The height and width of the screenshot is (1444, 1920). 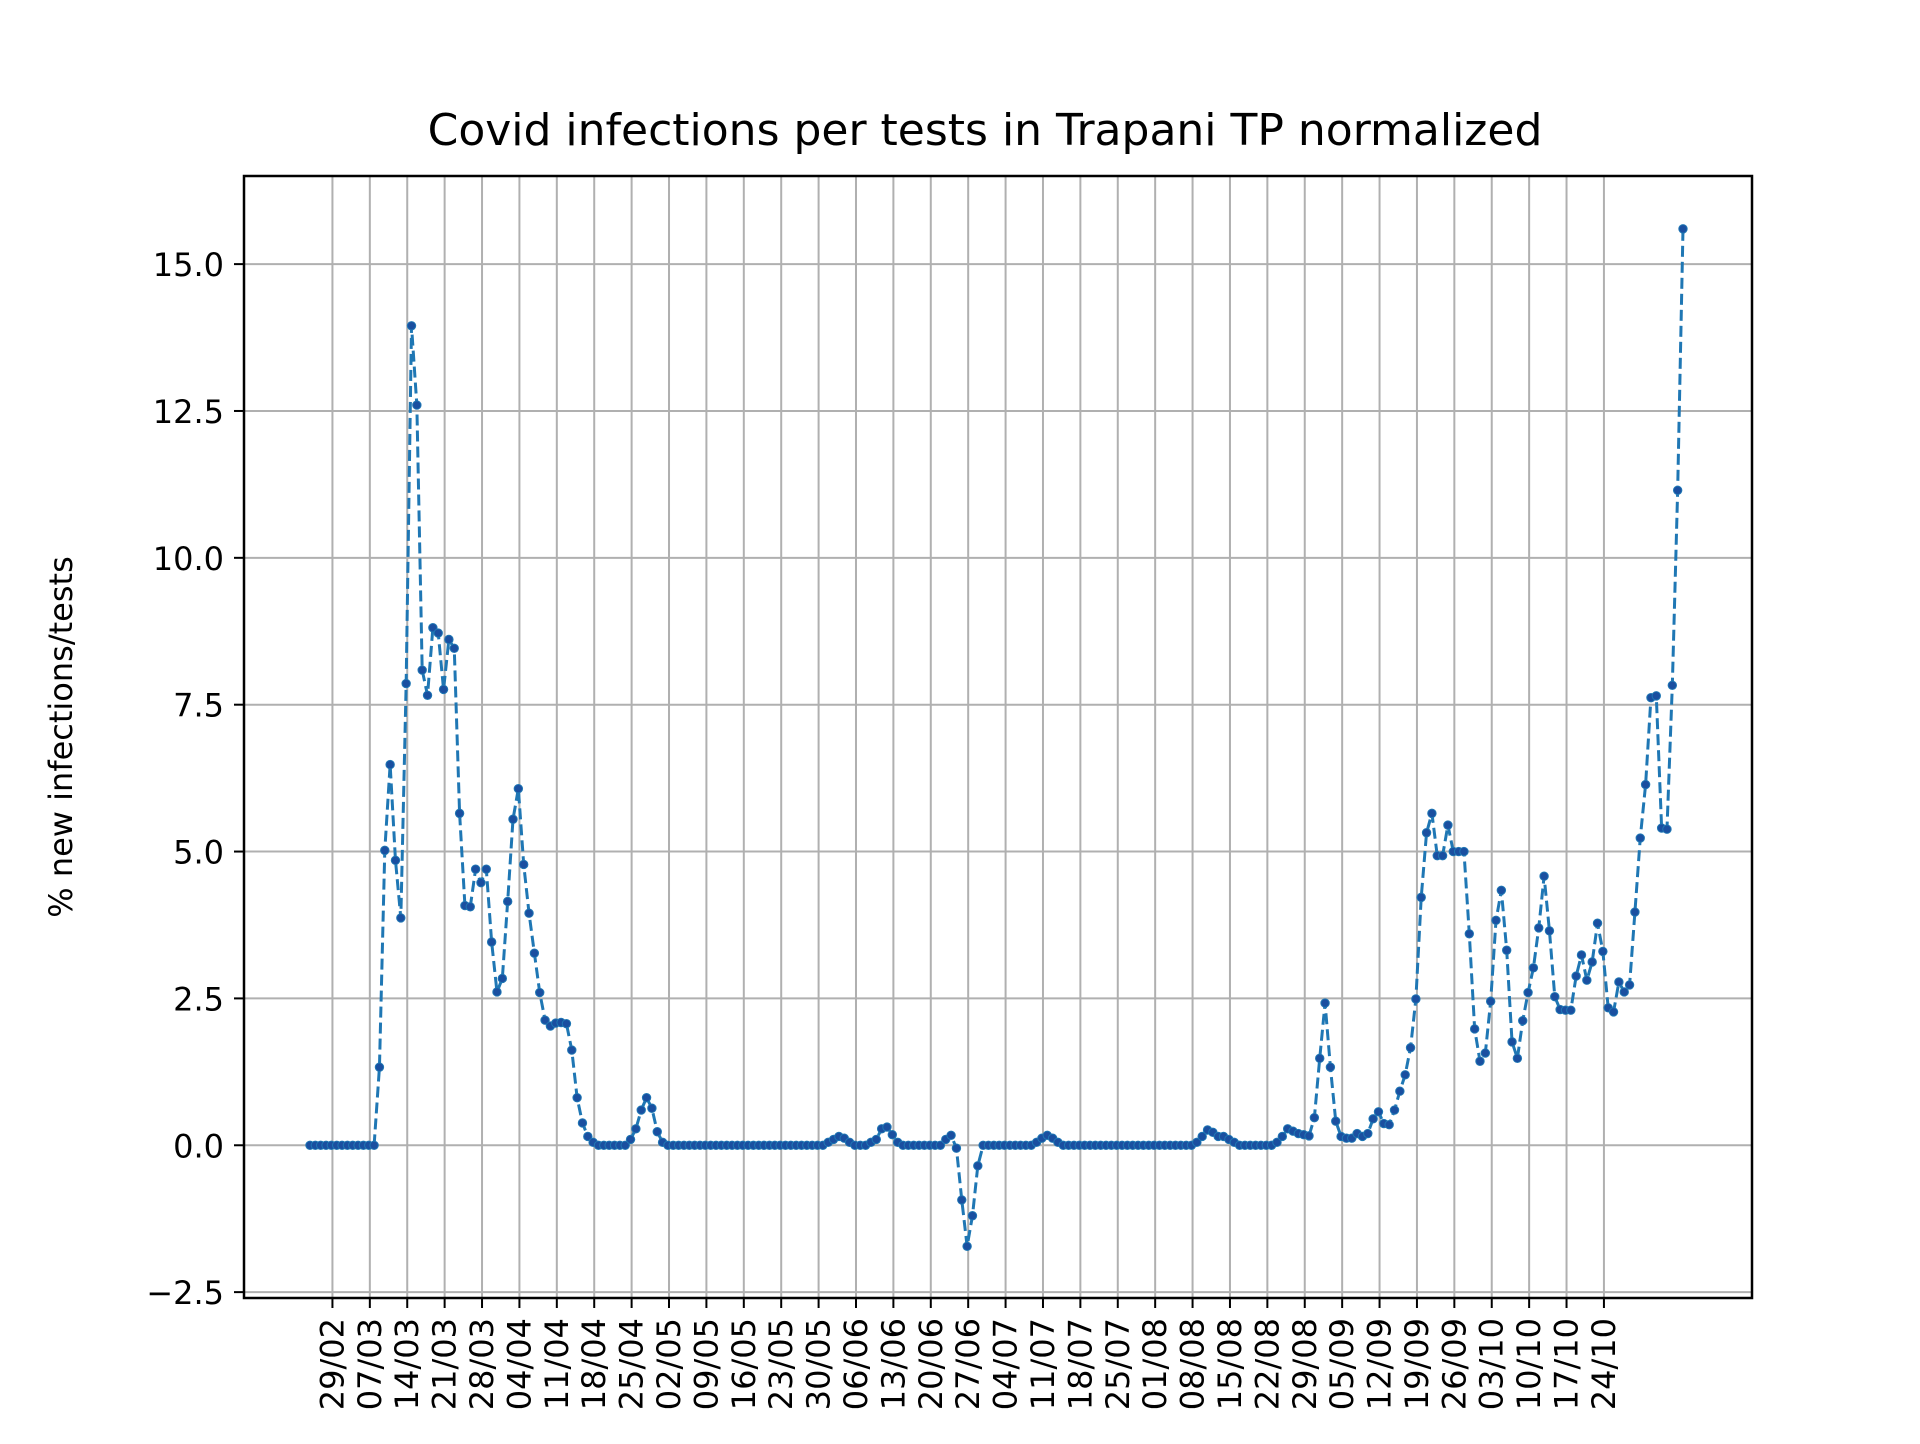 What do you see at coordinates (198, 999) in the screenshot?
I see `y-tick-label: 2.5` at bounding box center [198, 999].